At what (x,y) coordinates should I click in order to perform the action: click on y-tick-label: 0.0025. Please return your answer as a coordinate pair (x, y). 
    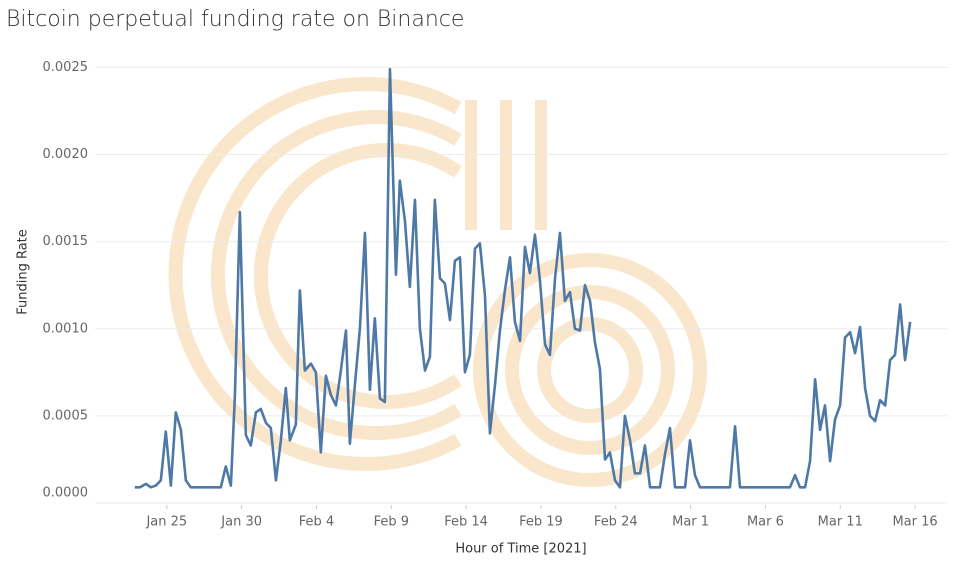
    Looking at the image, I should click on (66, 67).